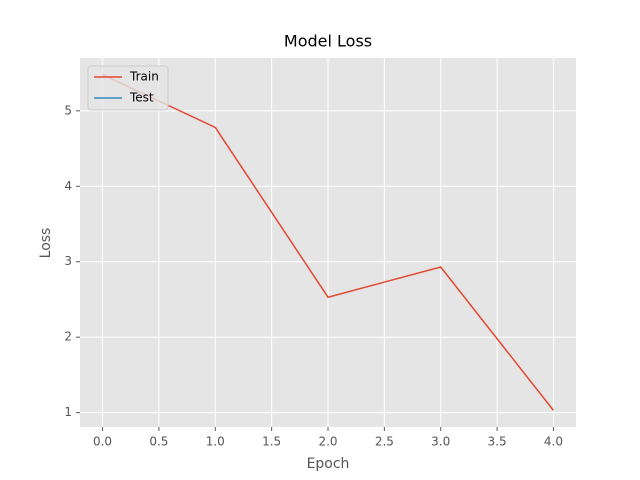 This screenshot has width=640, height=480. What do you see at coordinates (384, 442) in the screenshot?
I see `x-tick-label: 2.5` at bounding box center [384, 442].